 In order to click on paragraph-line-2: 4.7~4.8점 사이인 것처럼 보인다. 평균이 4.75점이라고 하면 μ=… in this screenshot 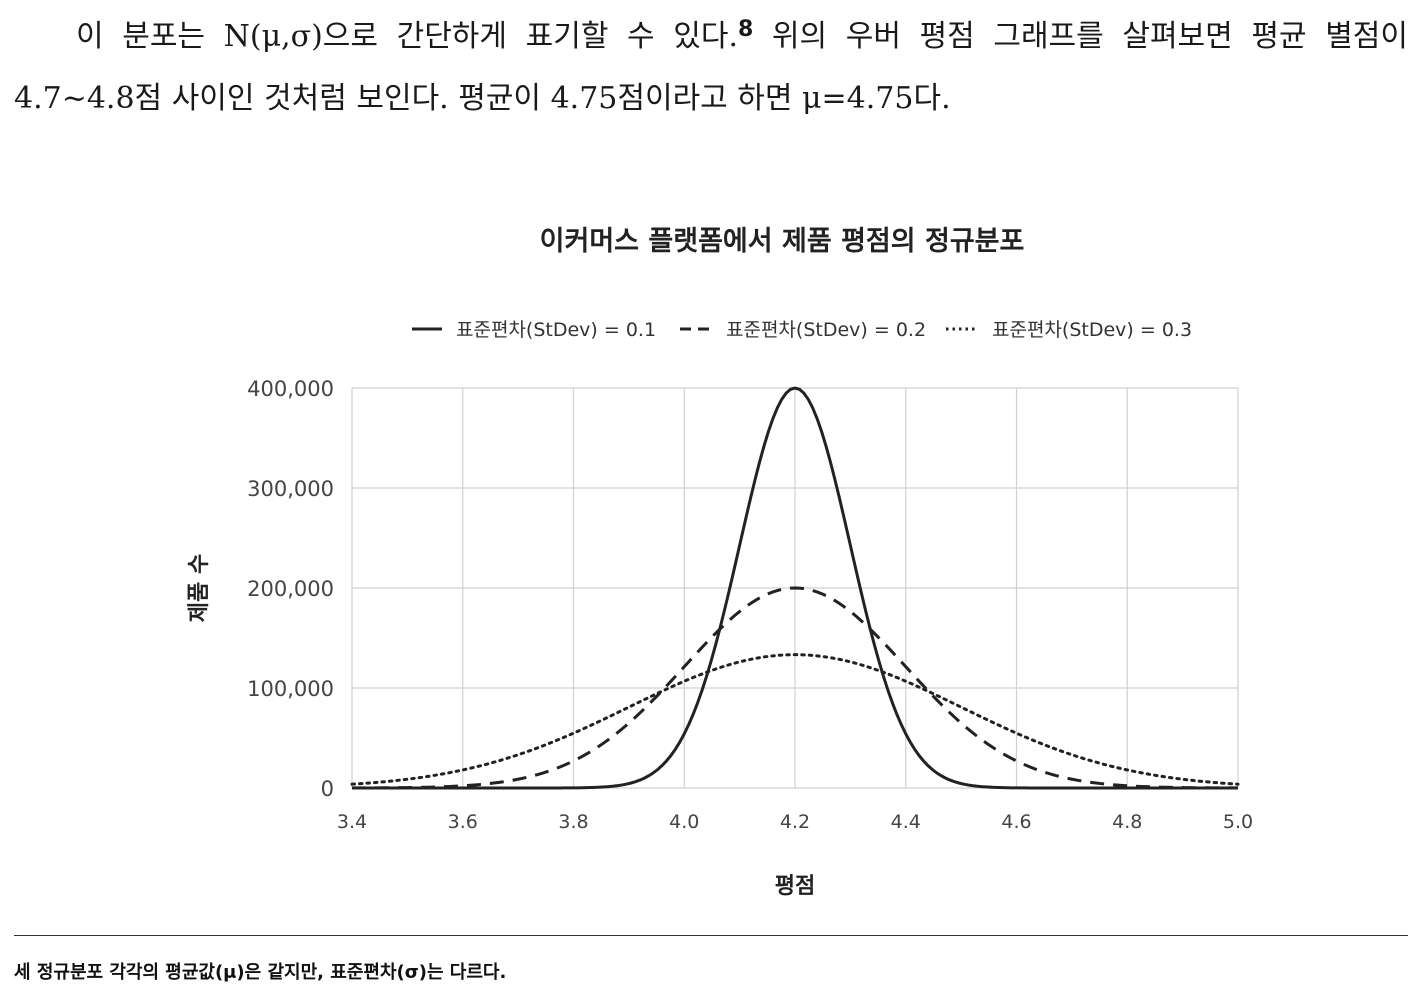, I will do `click(482, 98)`.